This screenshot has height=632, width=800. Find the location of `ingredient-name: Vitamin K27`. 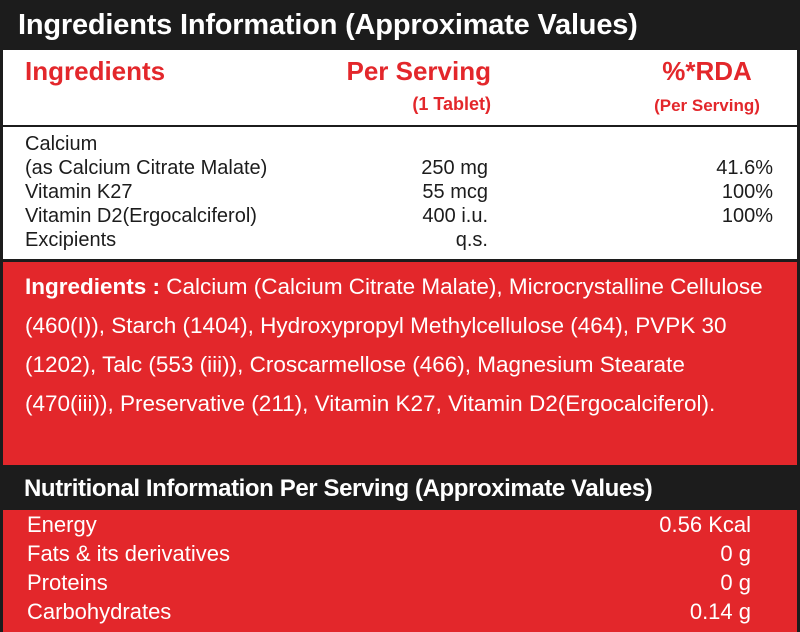

ingredient-name: Vitamin K27 is located at coordinates (79, 192).